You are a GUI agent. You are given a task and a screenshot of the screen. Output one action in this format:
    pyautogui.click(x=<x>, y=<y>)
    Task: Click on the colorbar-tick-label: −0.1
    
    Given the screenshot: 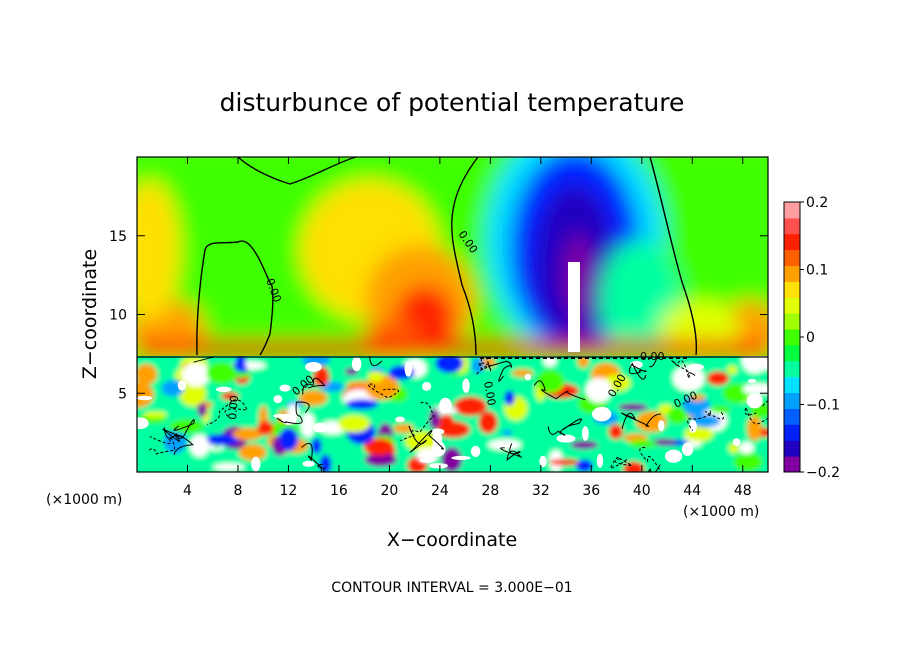 What is the action you would take?
    pyautogui.click(x=823, y=406)
    